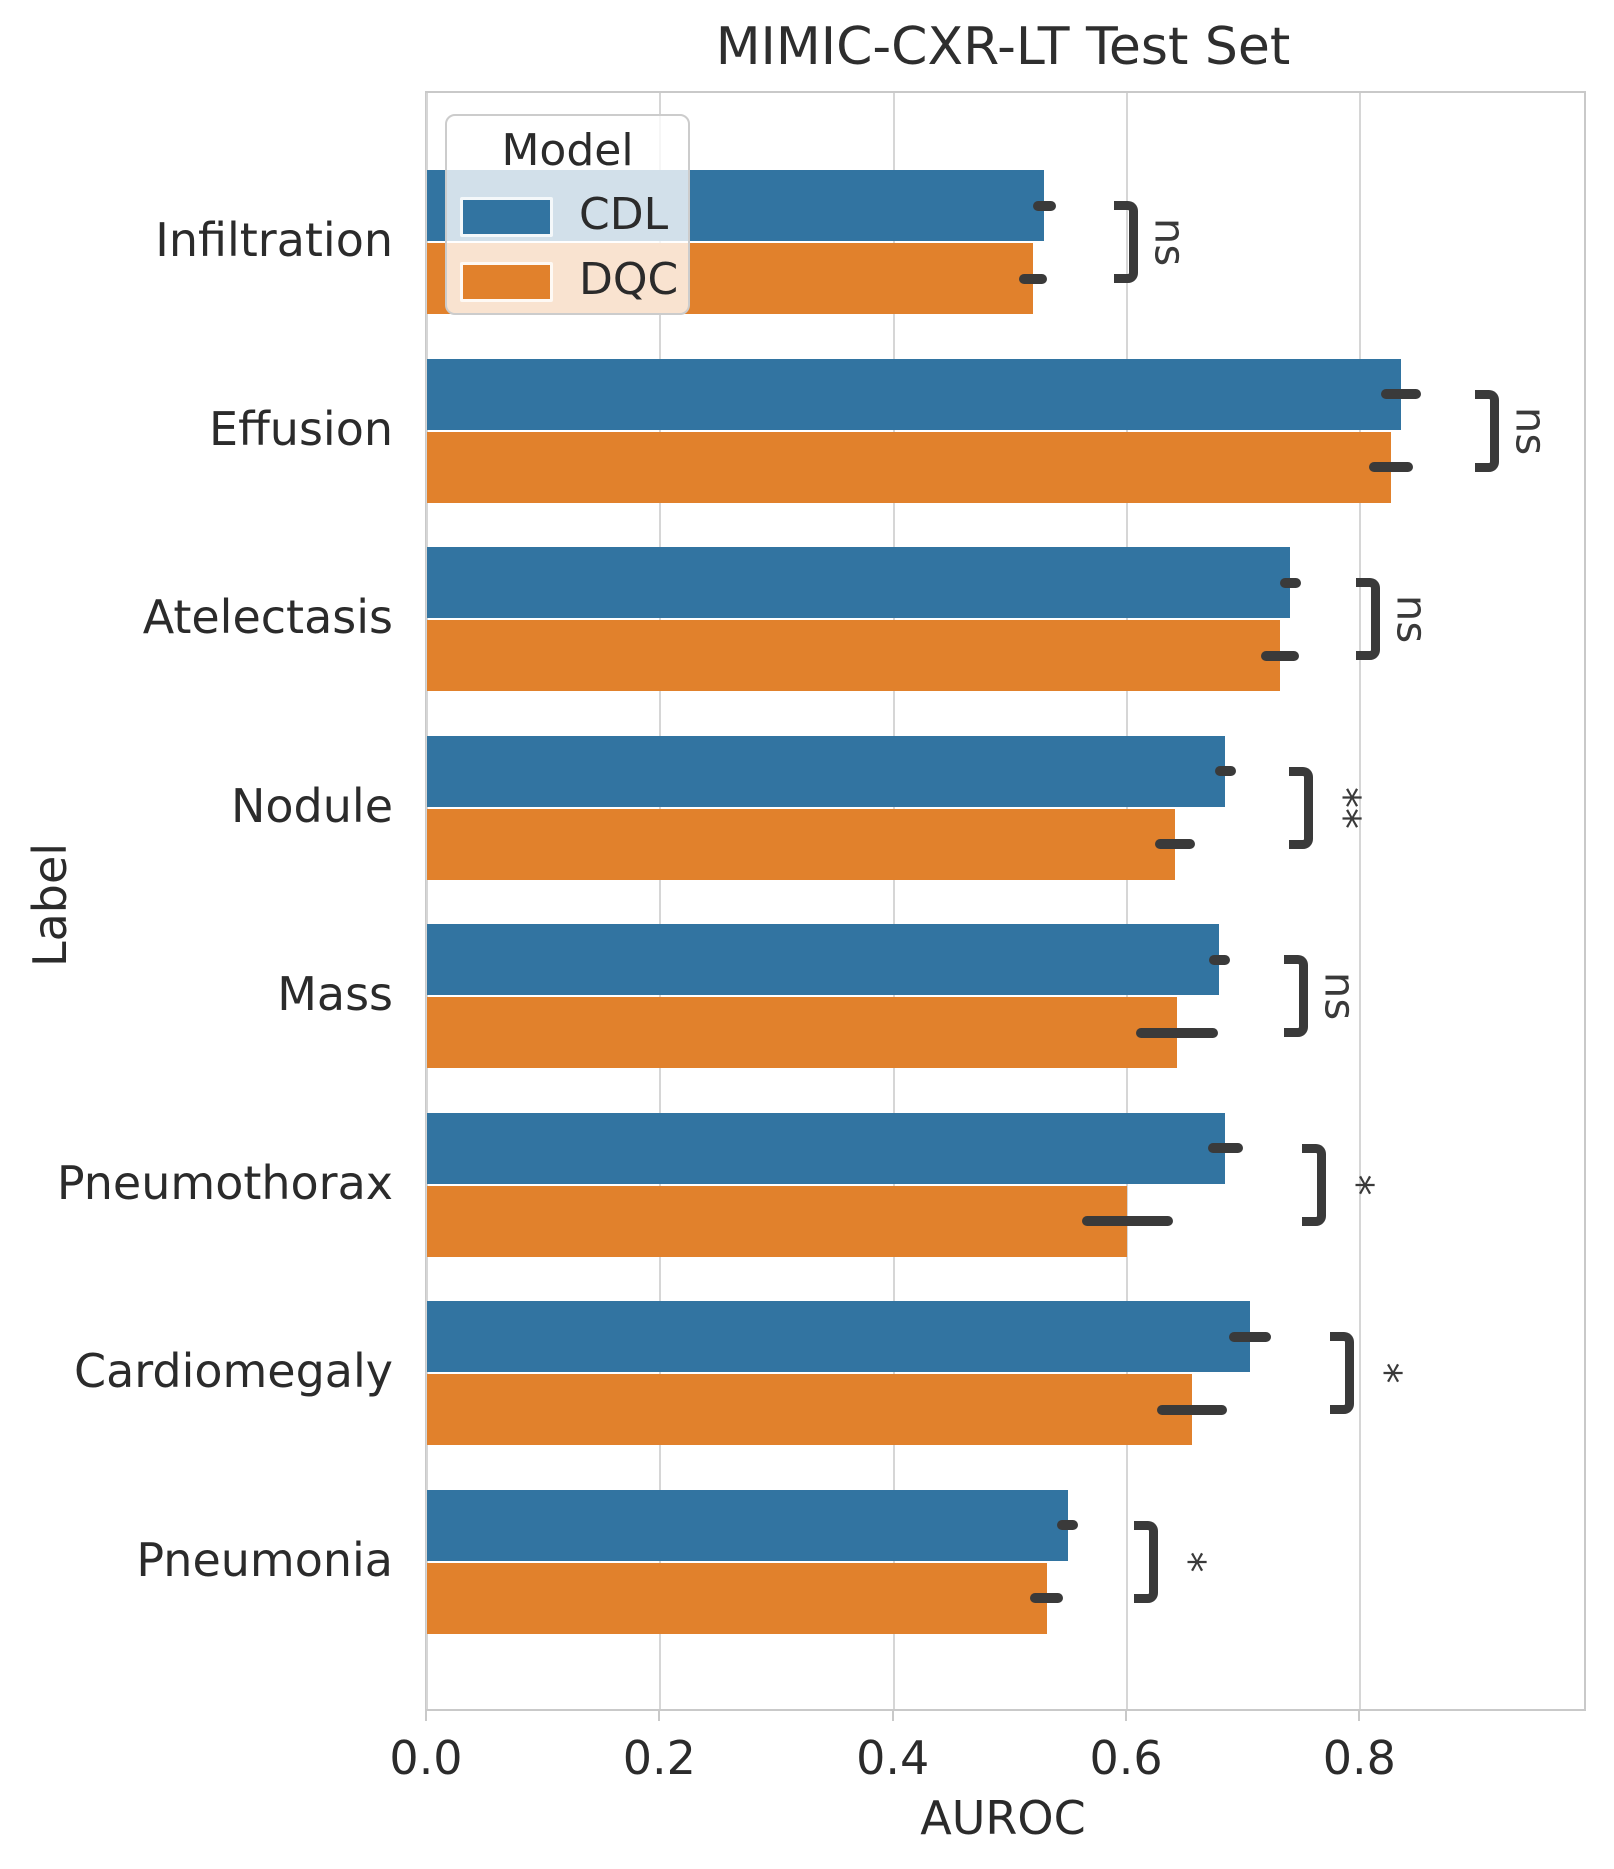  I want to click on bar-dqc-pneumothorax, so click(777, 1221).